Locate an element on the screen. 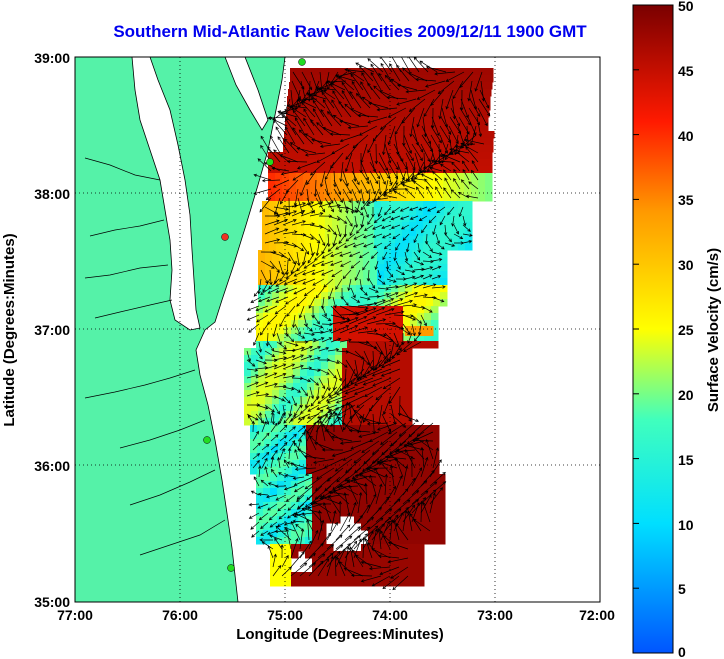 Image resolution: width=724 pixels, height=659 pixels. station-marker is located at coordinates (225, 237).